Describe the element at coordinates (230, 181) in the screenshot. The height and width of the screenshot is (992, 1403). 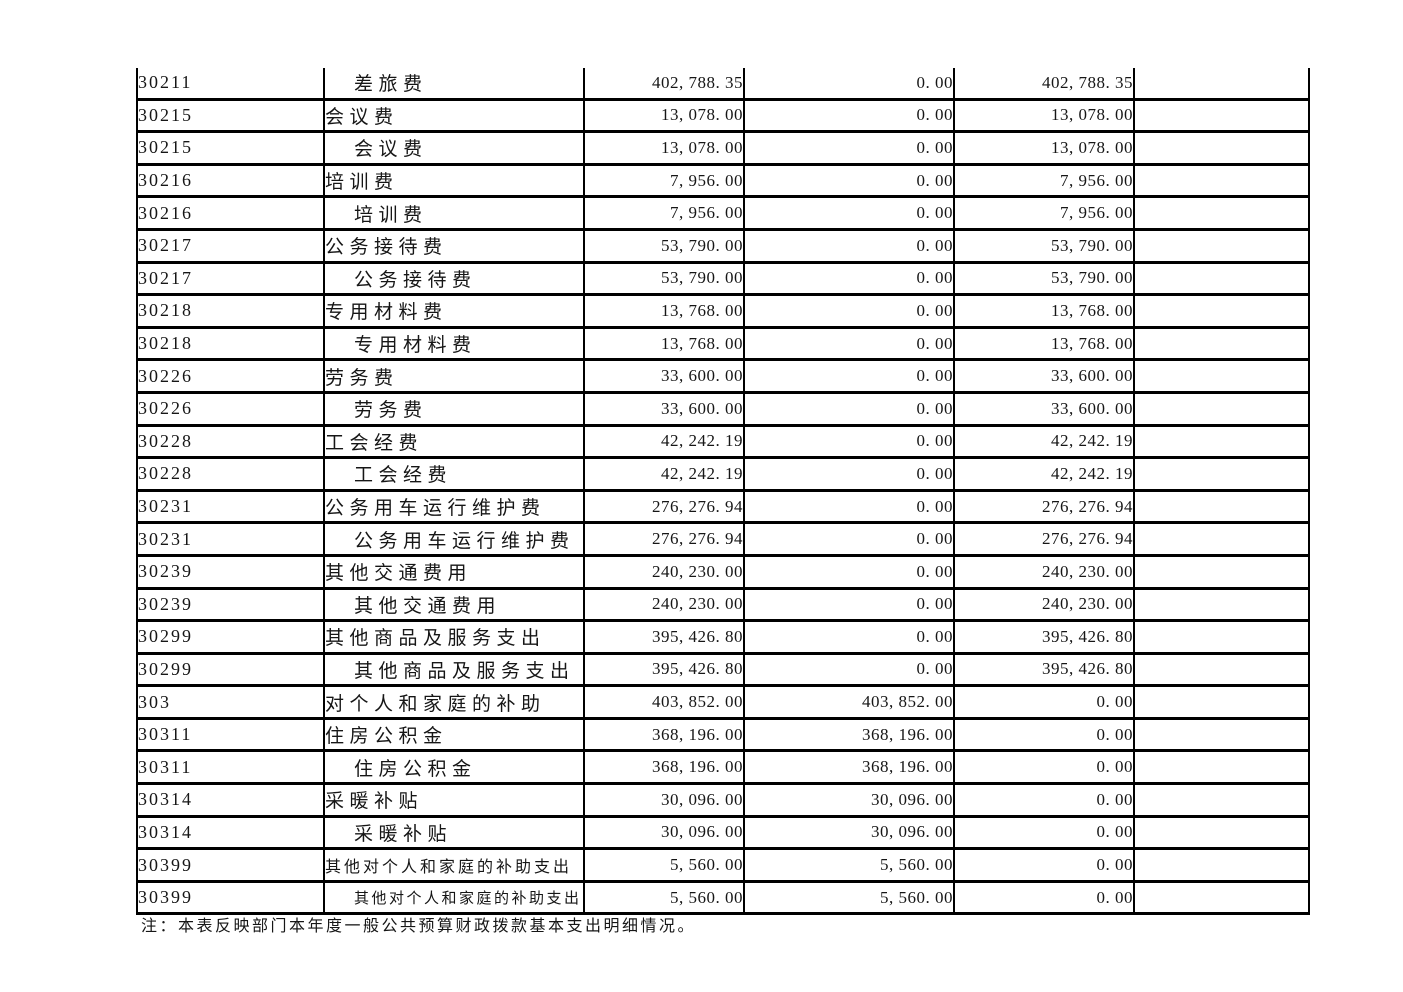
I see `cell-code: 30216` at that location.